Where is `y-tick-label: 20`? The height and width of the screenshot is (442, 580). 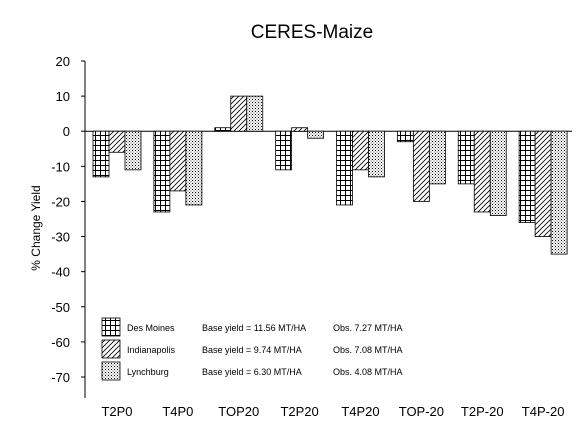
y-tick-label: 20 is located at coordinates (63, 61).